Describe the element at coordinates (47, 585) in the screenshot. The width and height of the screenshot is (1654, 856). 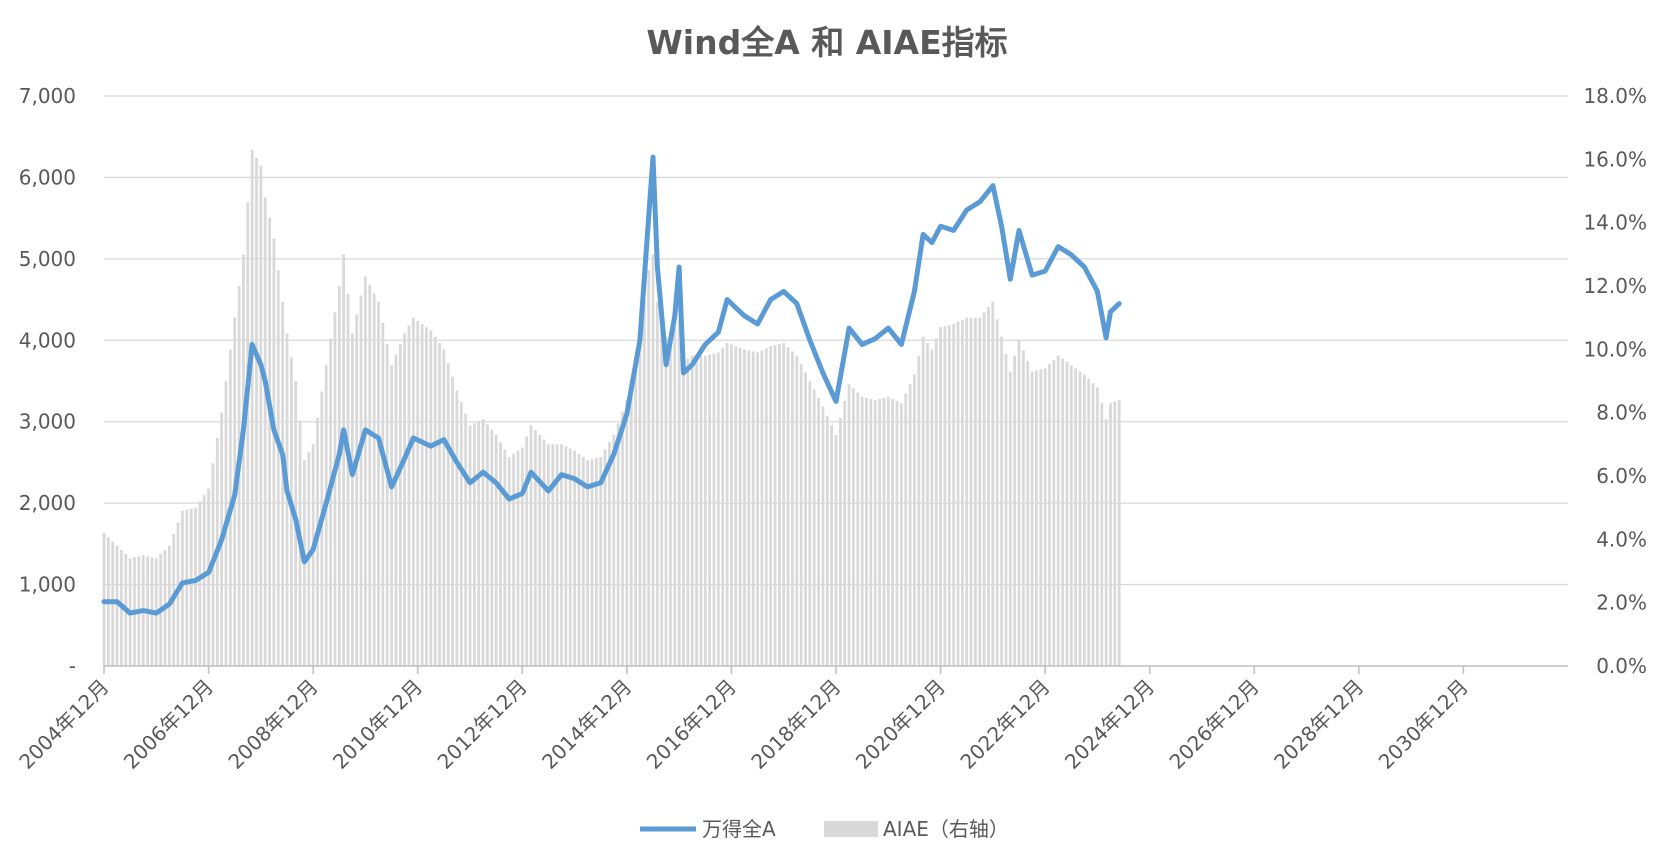
I see `y-left-tick-label: 1,000` at that location.